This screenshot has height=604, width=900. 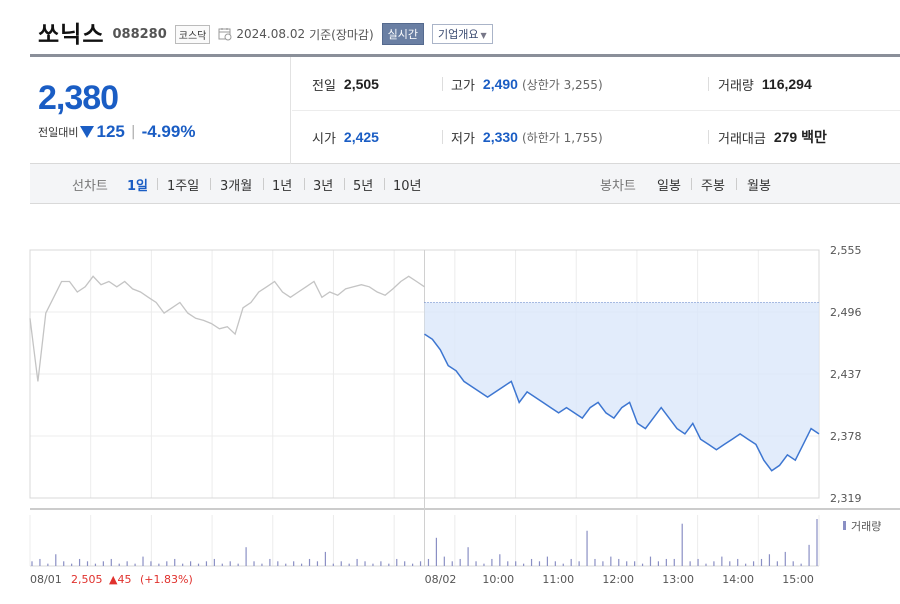 What do you see at coordinates (138, 186) in the screenshot?
I see `tab-1day: 1일` at bounding box center [138, 186].